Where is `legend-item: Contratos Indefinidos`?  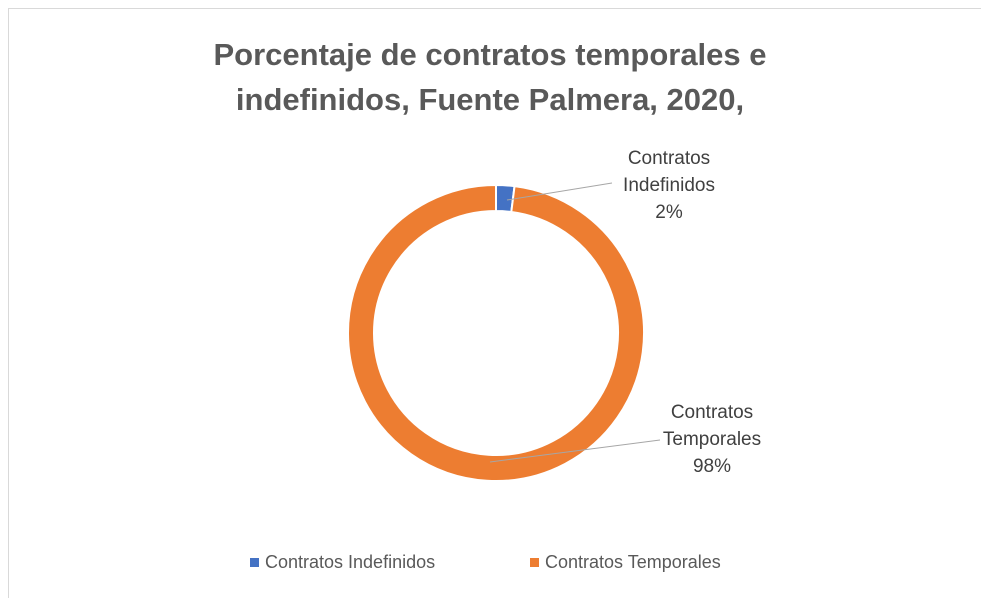
legend-item: Contratos Indefinidos is located at coordinates (342, 562).